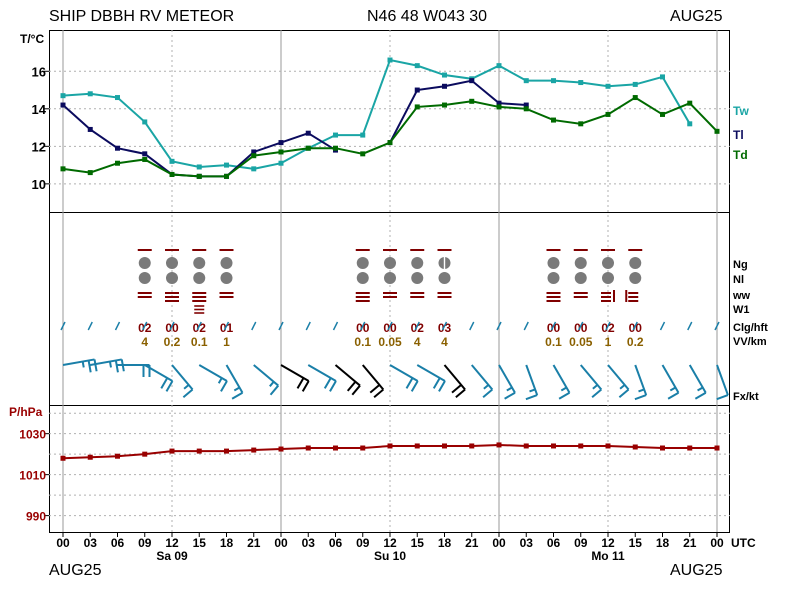  I want to click on x-tick-label: 09, so click(145, 543).